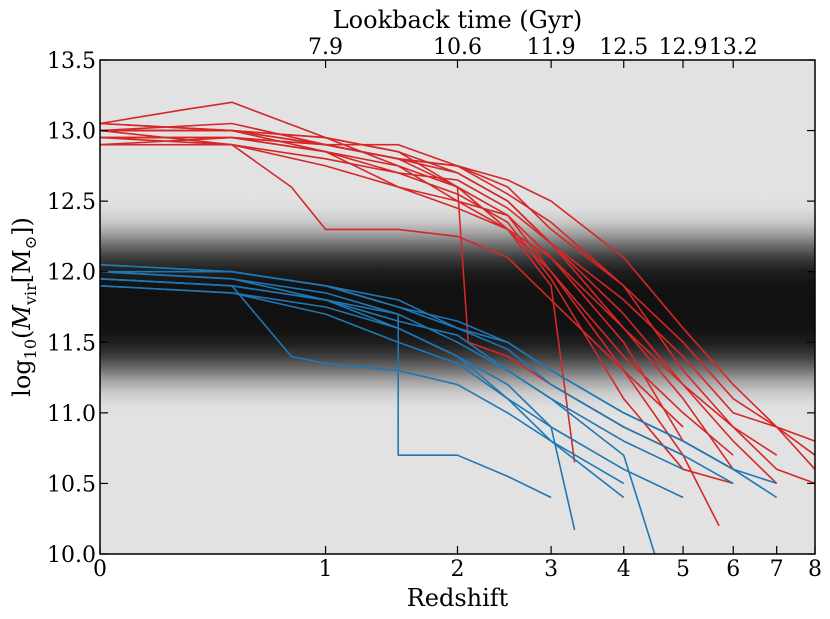  Describe the element at coordinates (777, 569) in the screenshot. I see `x-tick-label: 7` at that location.